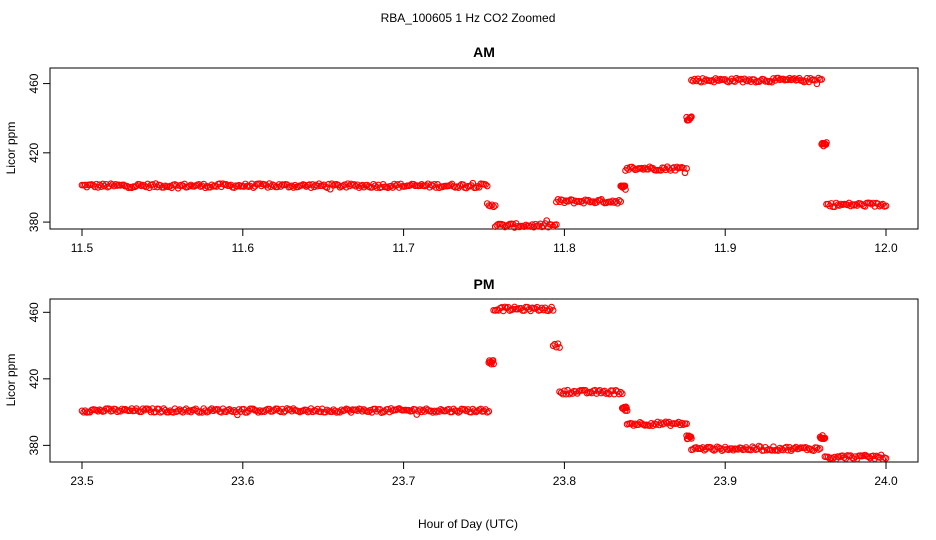 Image resolution: width=936 pixels, height=540 pixels. What do you see at coordinates (34, 152) in the screenshot?
I see `y-tick-label: 420` at bounding box center [34, 152].